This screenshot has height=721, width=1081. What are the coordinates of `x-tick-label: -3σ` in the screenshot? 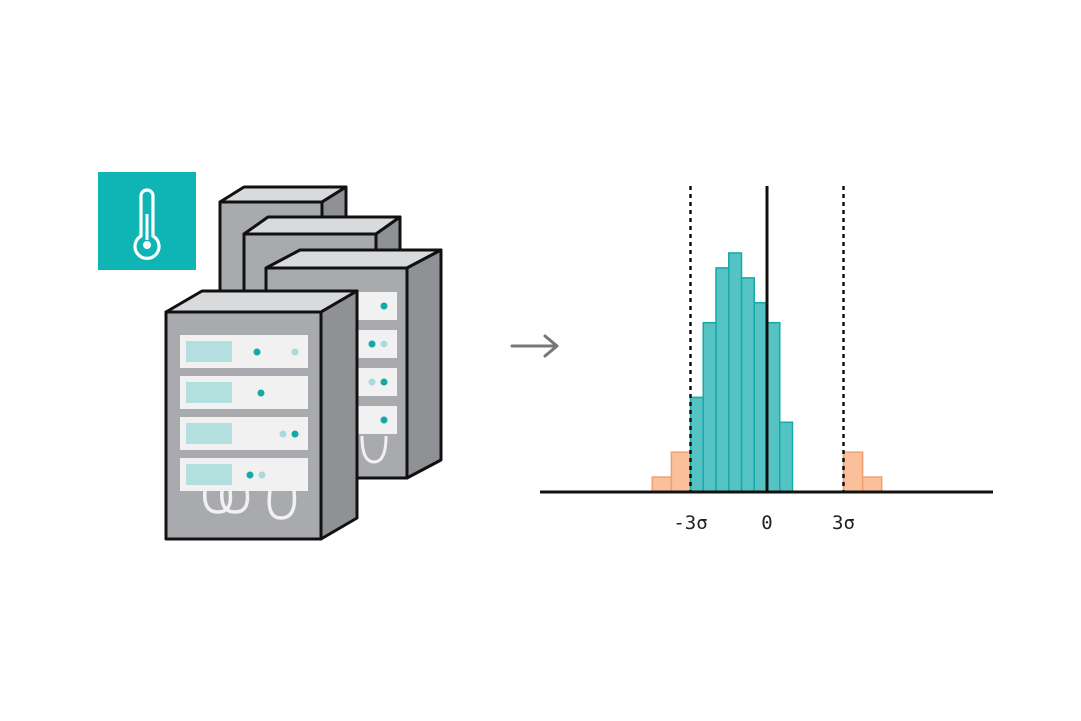 It's located at (690, 523).